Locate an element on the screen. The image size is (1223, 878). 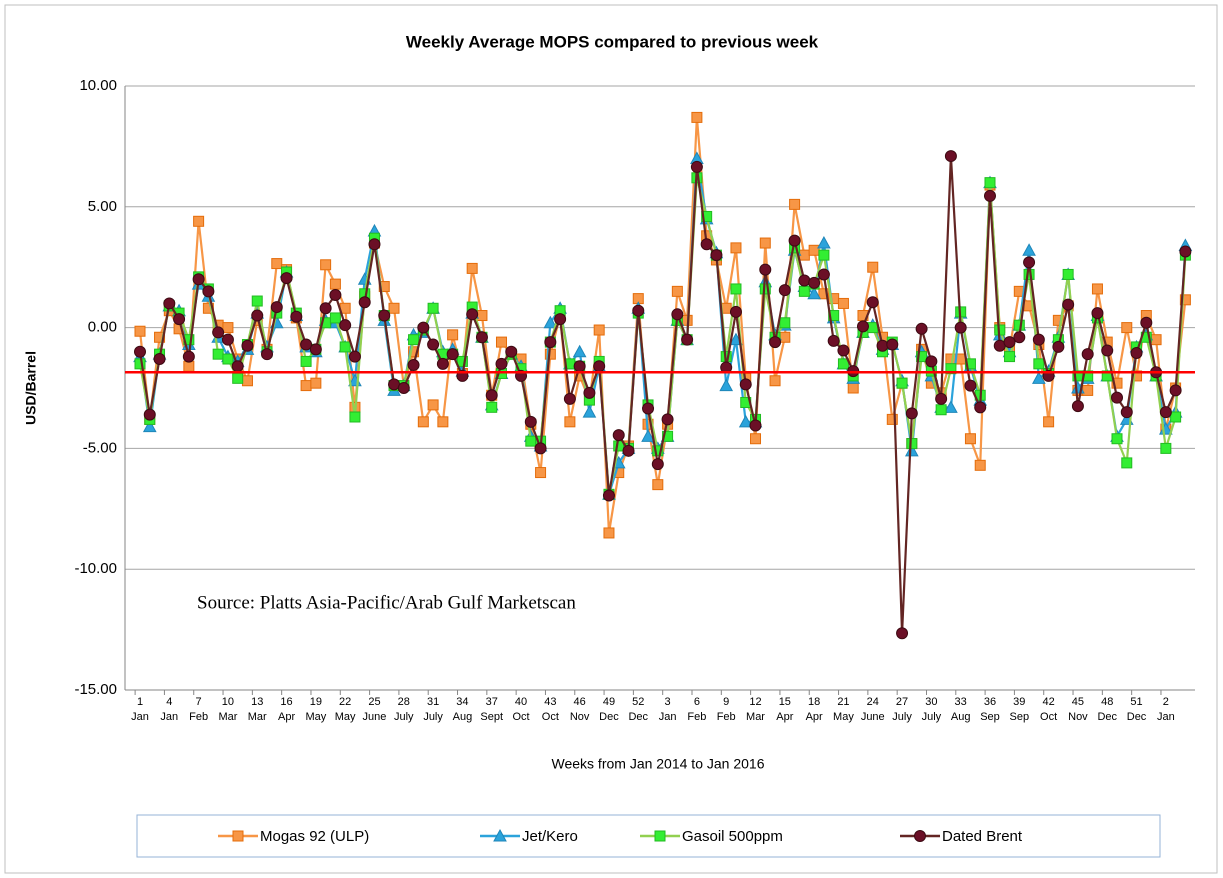
x-tick-label: 34 Aug is located at coordinates (463, 709).